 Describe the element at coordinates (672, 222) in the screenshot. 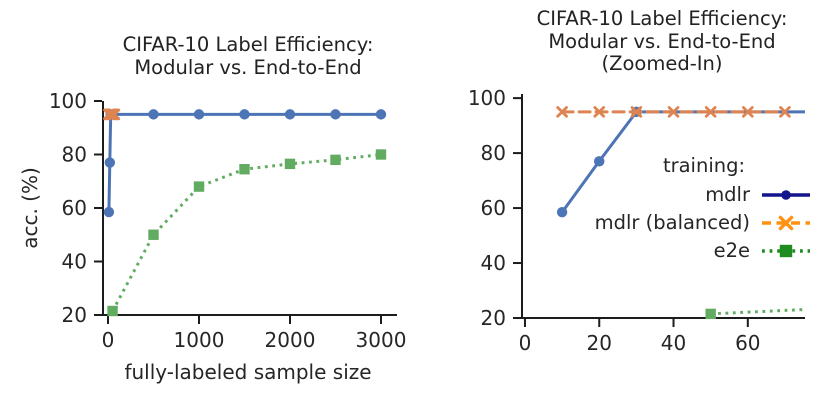

I see `legend-label-mdlr-balanced: mdlr (balanced)` at that location.